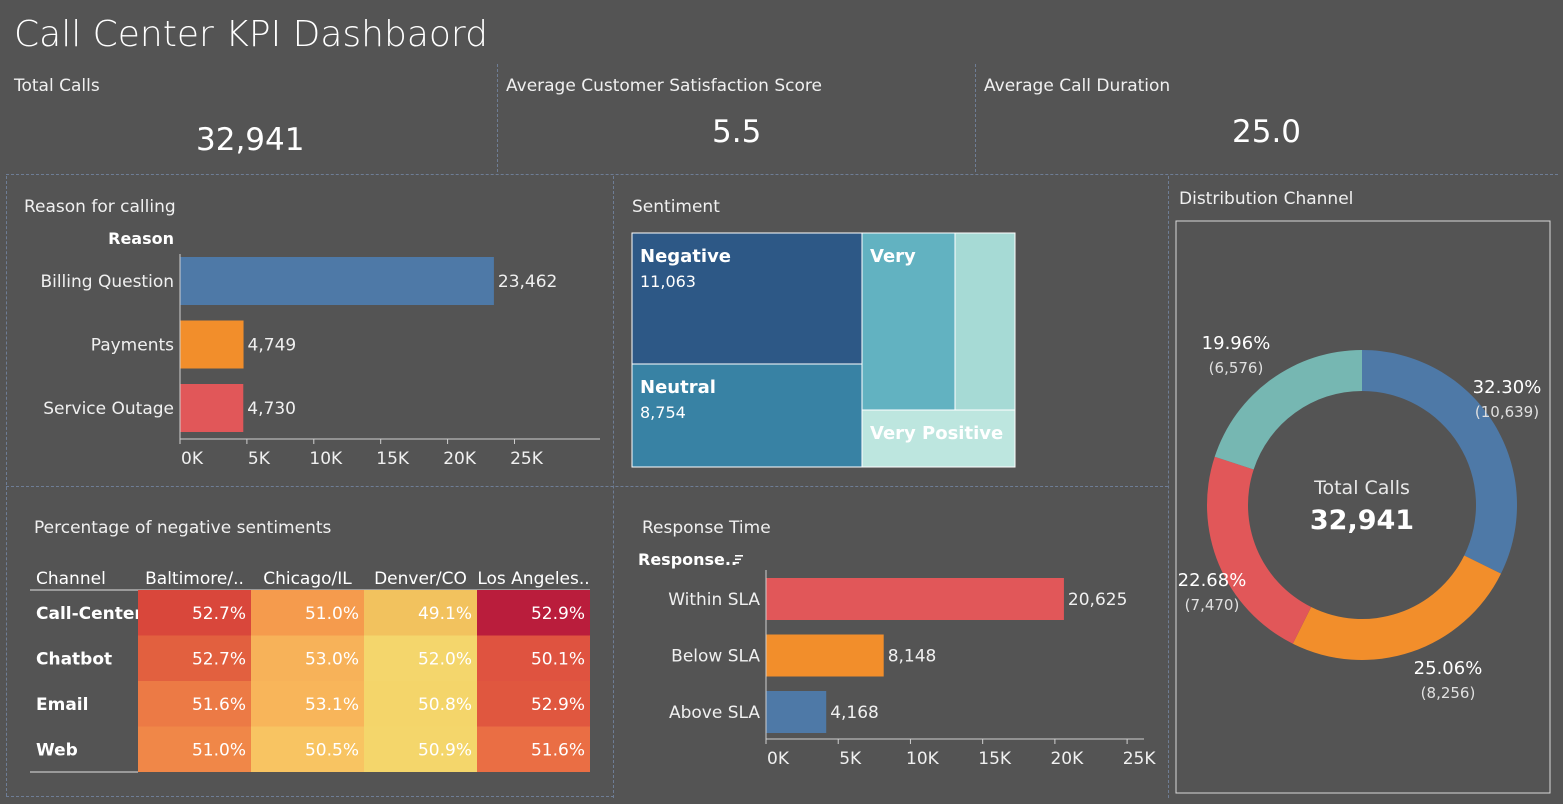 The image size is (1563, 804). Describe the element at coordinates (1507, 412) in the screenshot. I see `donut-value-label: (10,639)` at that location.